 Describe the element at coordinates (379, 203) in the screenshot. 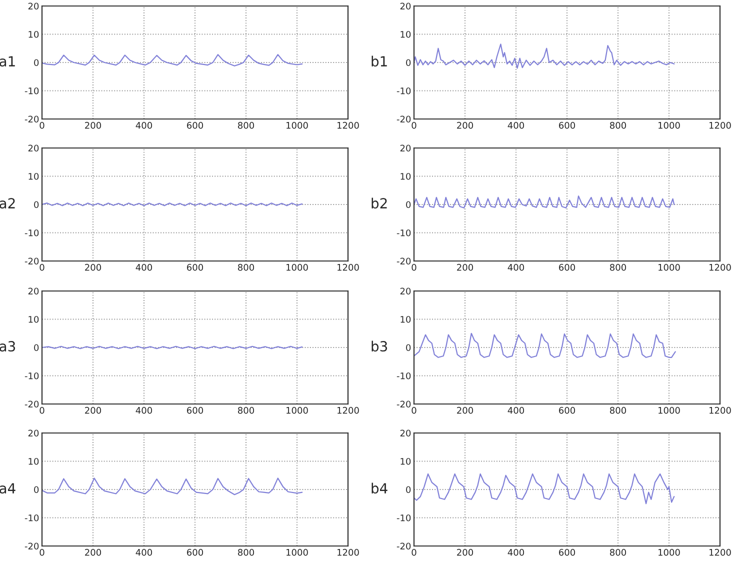

I see `y-axis-title: b2` at that location.